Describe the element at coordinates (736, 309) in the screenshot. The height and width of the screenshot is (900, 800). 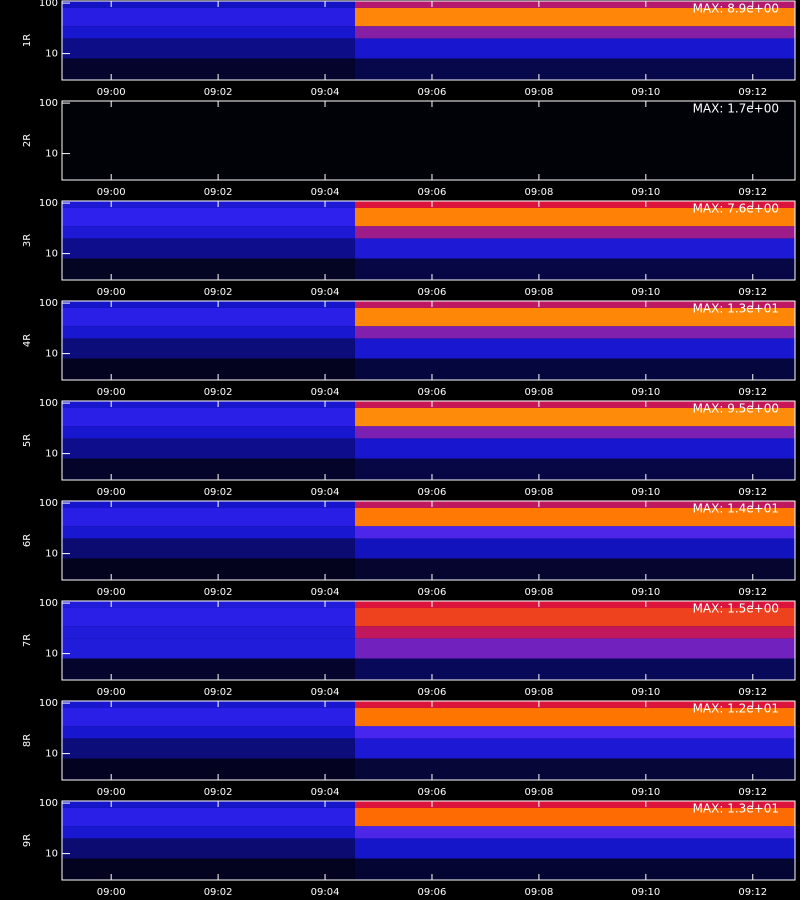
I see `max-annotation: MAX: 1.3e+01` at that location.